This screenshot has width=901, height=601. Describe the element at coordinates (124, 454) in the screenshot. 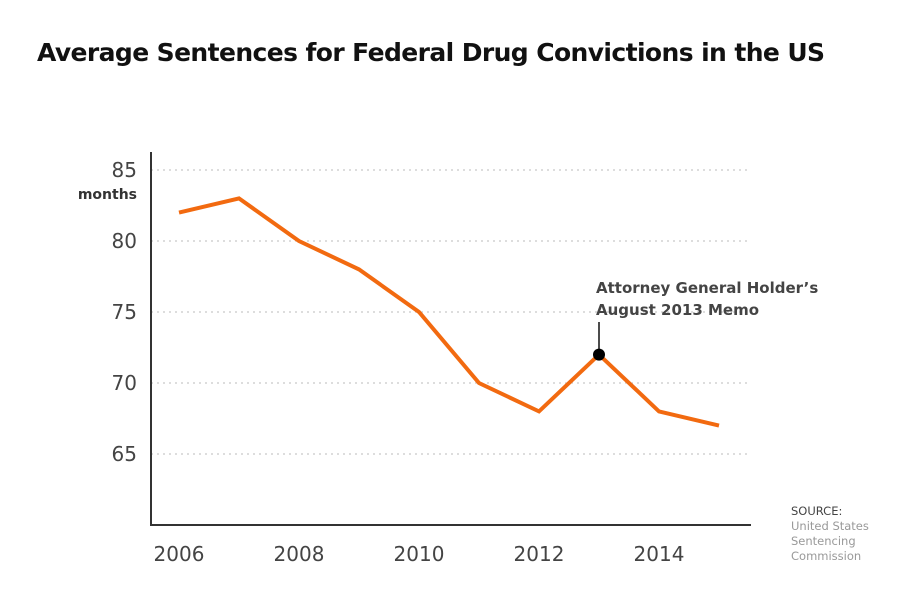

I see `y-tick-label: 65` at that location.